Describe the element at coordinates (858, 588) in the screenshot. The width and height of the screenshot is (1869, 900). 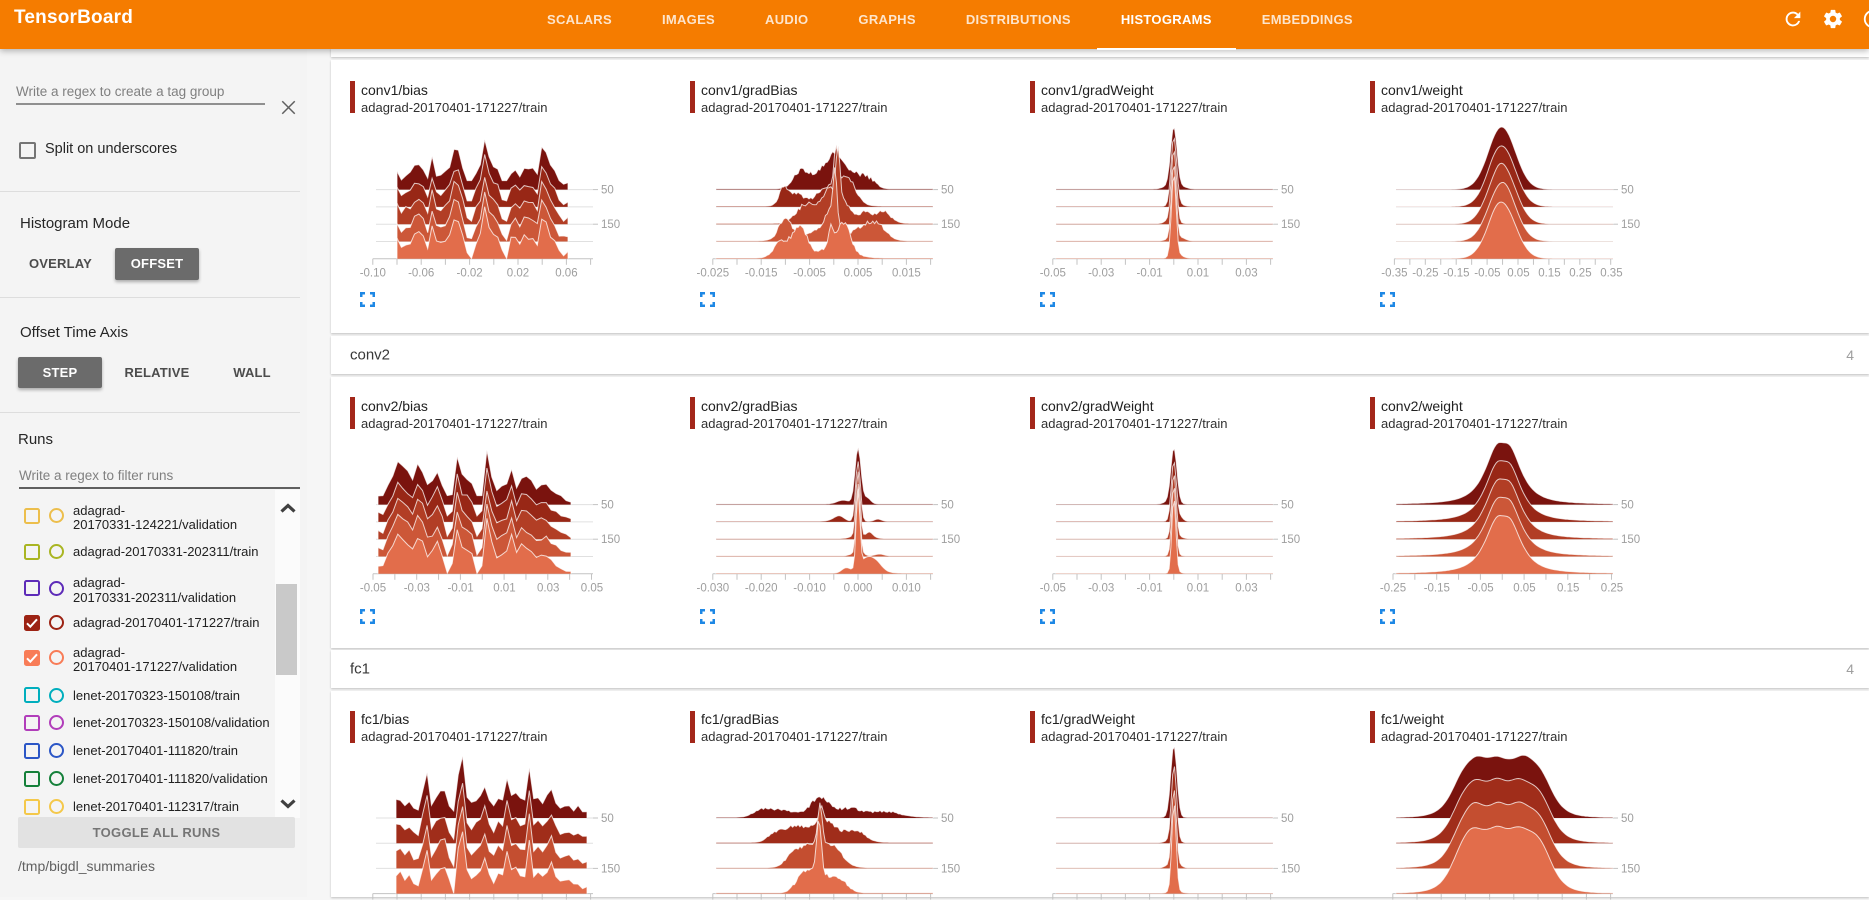
I see `svg-text: 0.000` at that location.